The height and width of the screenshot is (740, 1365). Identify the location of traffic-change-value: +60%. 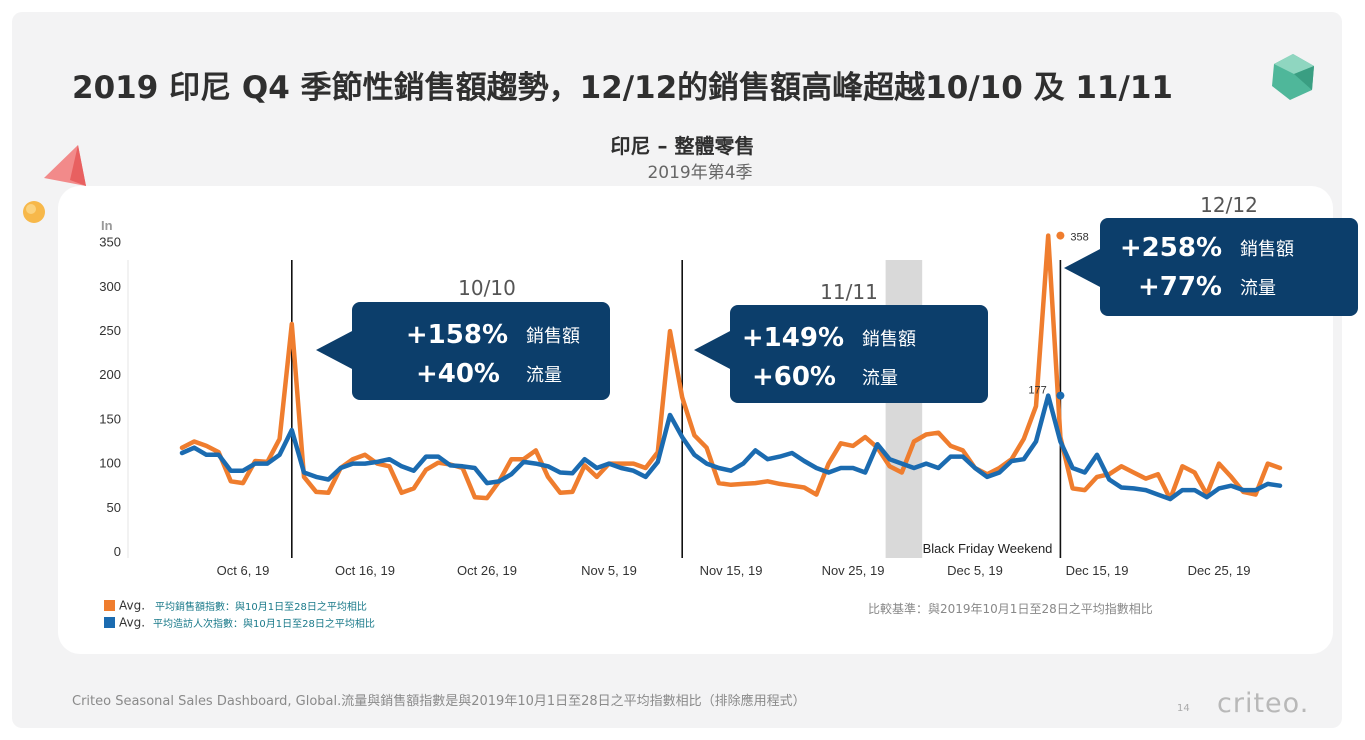
(793, 377).